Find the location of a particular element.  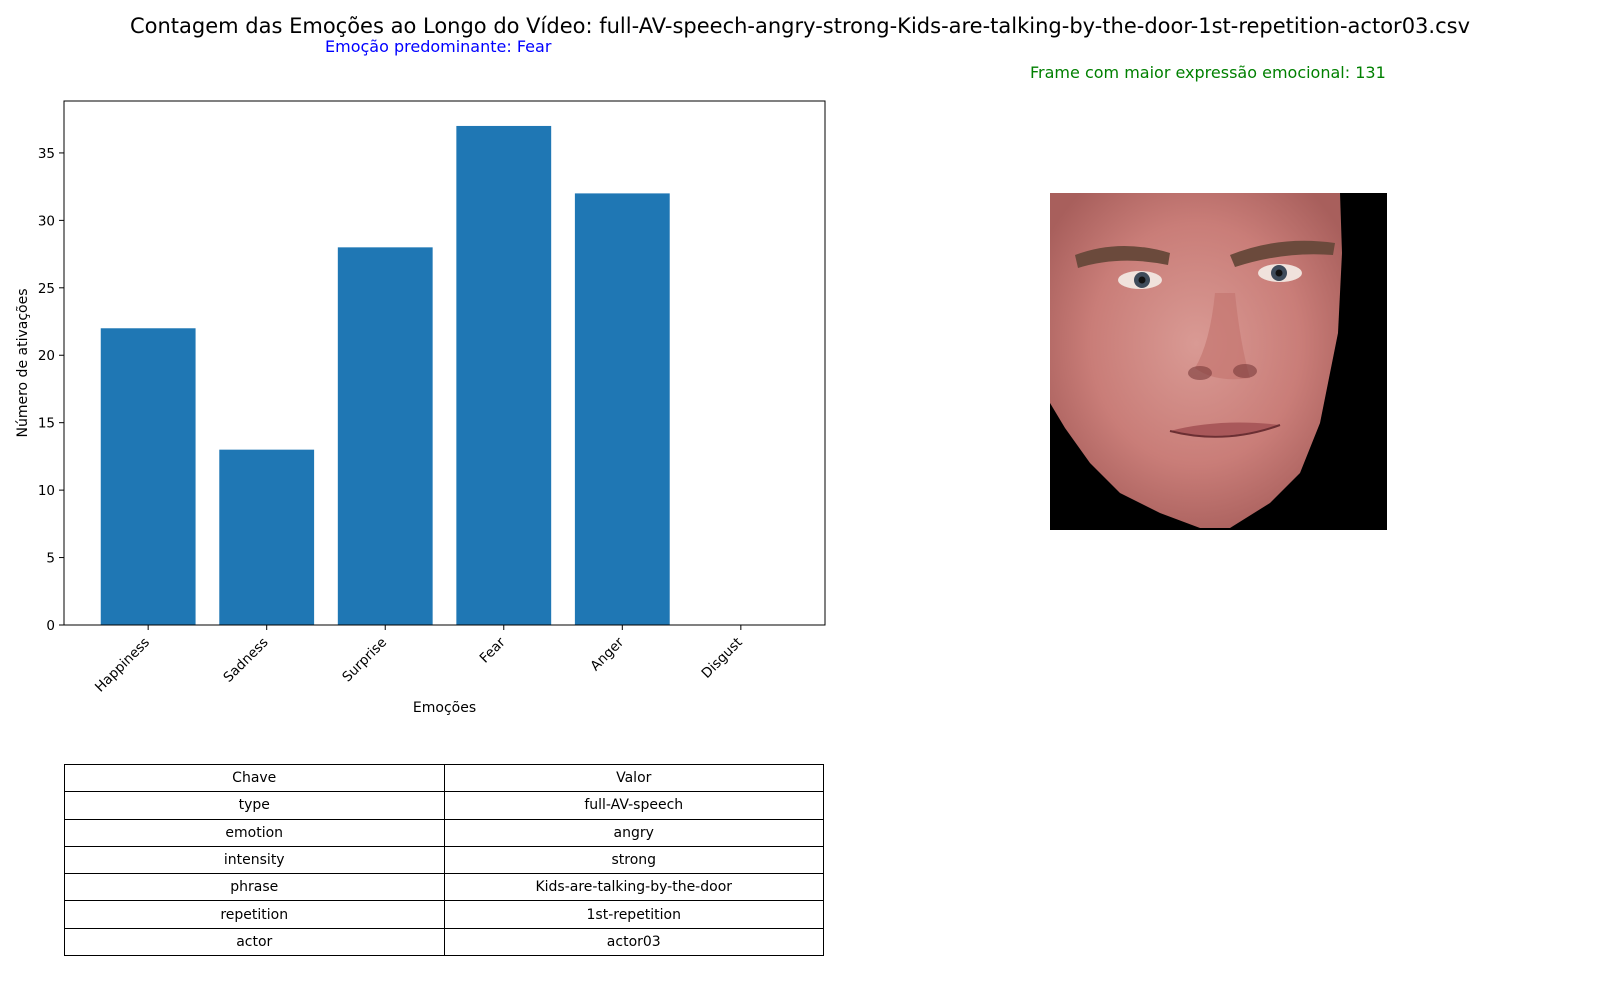

row-value: strong is located at coordinates (633, 860).